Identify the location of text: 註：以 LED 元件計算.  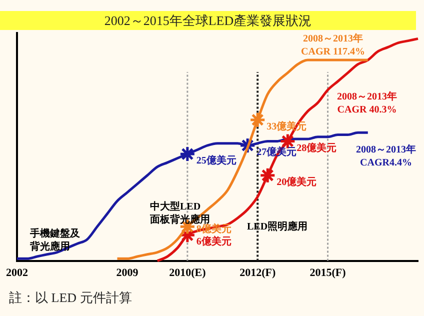
(70, 298).